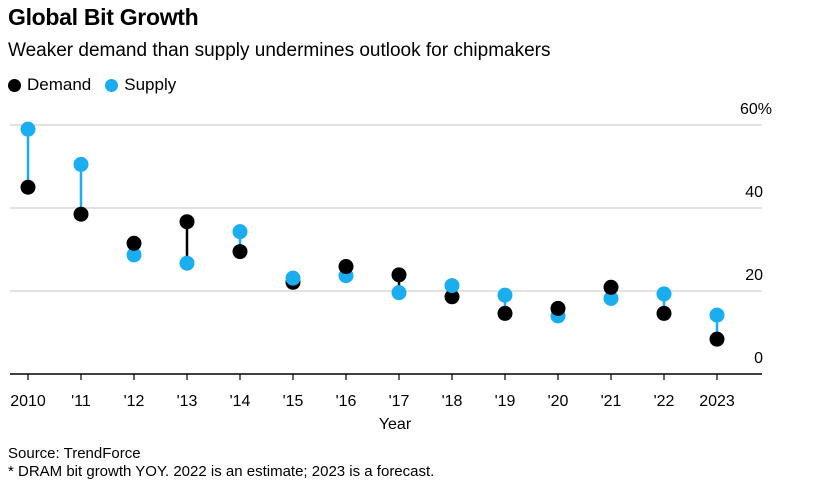 This screenshot has height=493, width=824. What do you see at coordinates (452, 401) in the screenshot?
I see `x-tick-label: '18` at bounding box center [452, 401].